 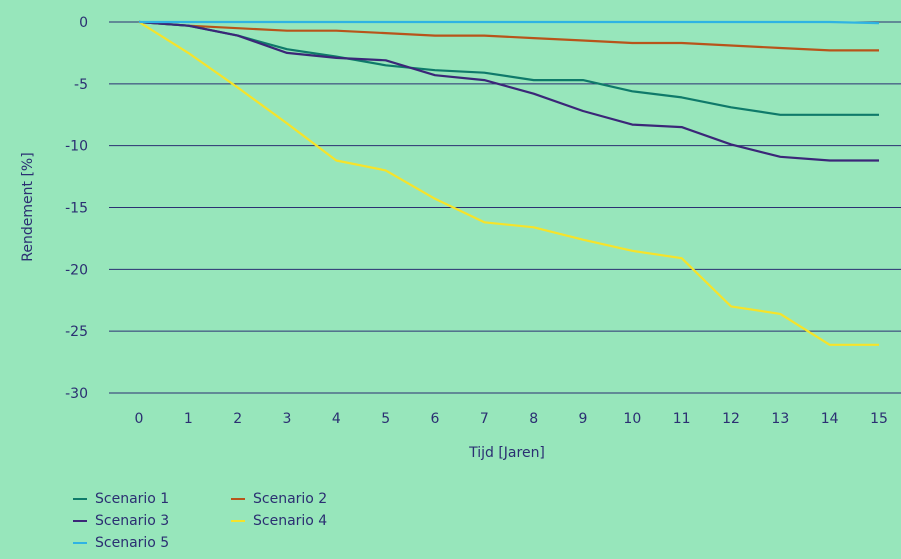 I want to click on legend-item: Scenario 5, so click(x=152, y=543).